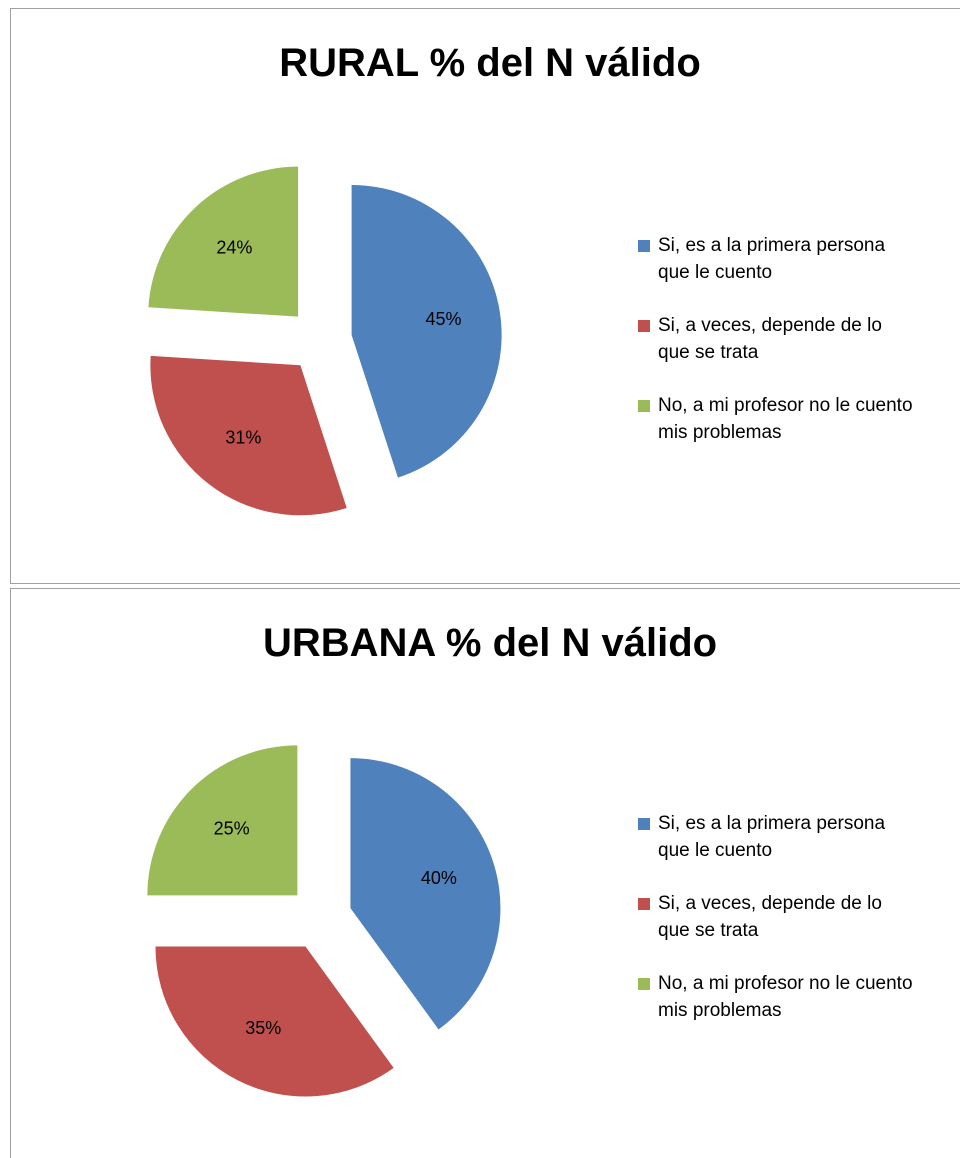 The width and height of the screenshot is (960, 1158). Describe the element at coordinates (234, 248) in the screenshot. I see `data-label: 24%` at that location.